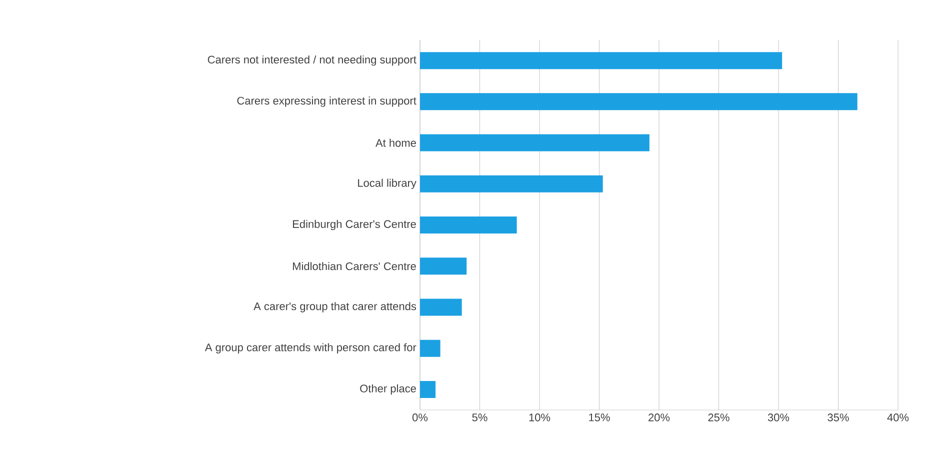  I want to click on y-tick-label: Carers expressing interest in support, so click(326, 101).